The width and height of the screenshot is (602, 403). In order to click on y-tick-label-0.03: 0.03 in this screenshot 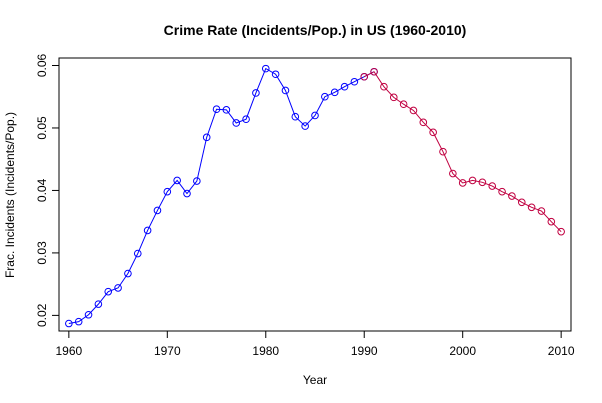, I will do `click(42, 253)`.